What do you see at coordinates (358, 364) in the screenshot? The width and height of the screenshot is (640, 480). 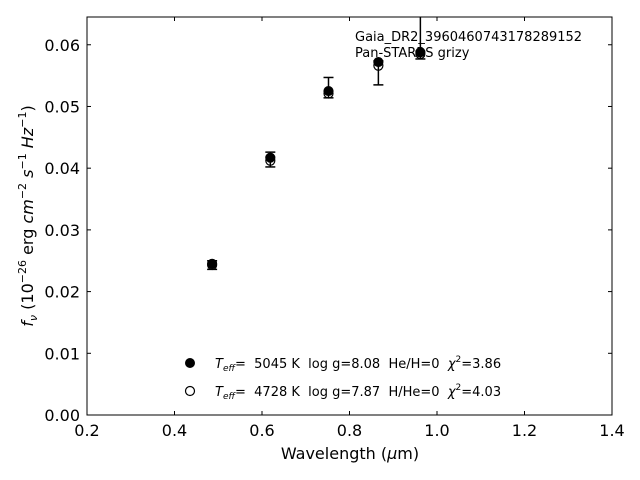 I see `legend-entry-1: Teff= 5045 K log g=8.08 He/H=0 χ2=3.86` at bounding box center [358, 364].